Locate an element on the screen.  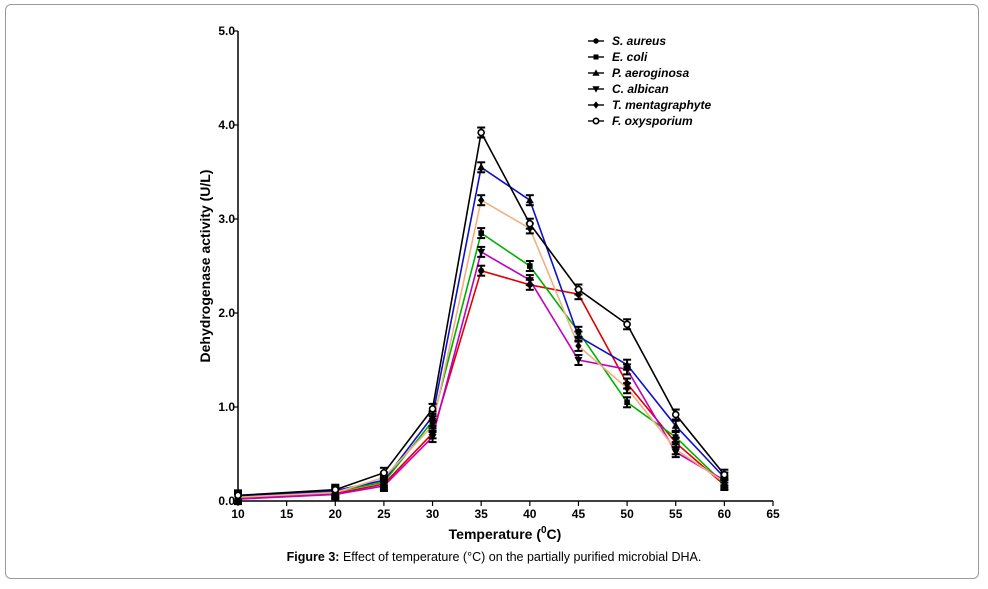
legend-label: C. albican is located at coordinates (640, 89).